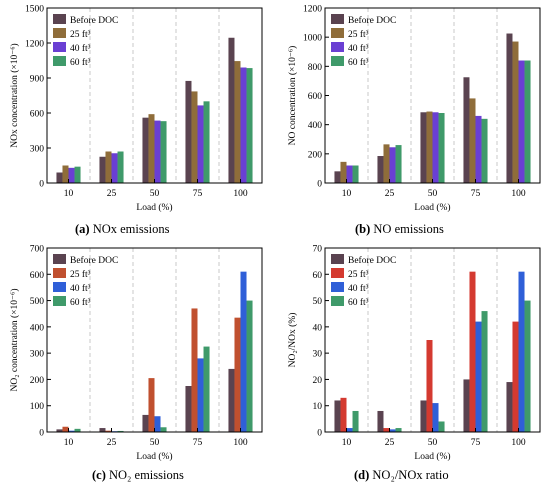  What do you see at coordinates (518, 443) in the screenshot?
I see `panel-d-xtick-label: 100` at bounding box center [518, 443].